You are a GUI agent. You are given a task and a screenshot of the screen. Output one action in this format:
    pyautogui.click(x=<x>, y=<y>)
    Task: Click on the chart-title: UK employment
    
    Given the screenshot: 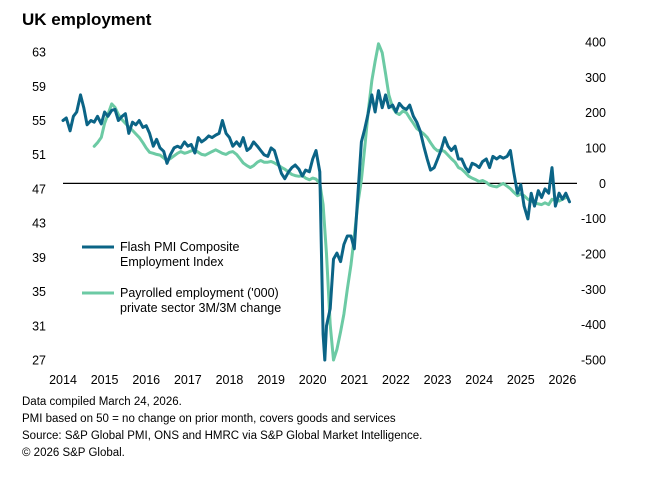 What is the action you would take?
    pyautogui.click(x=87, y=19)
    